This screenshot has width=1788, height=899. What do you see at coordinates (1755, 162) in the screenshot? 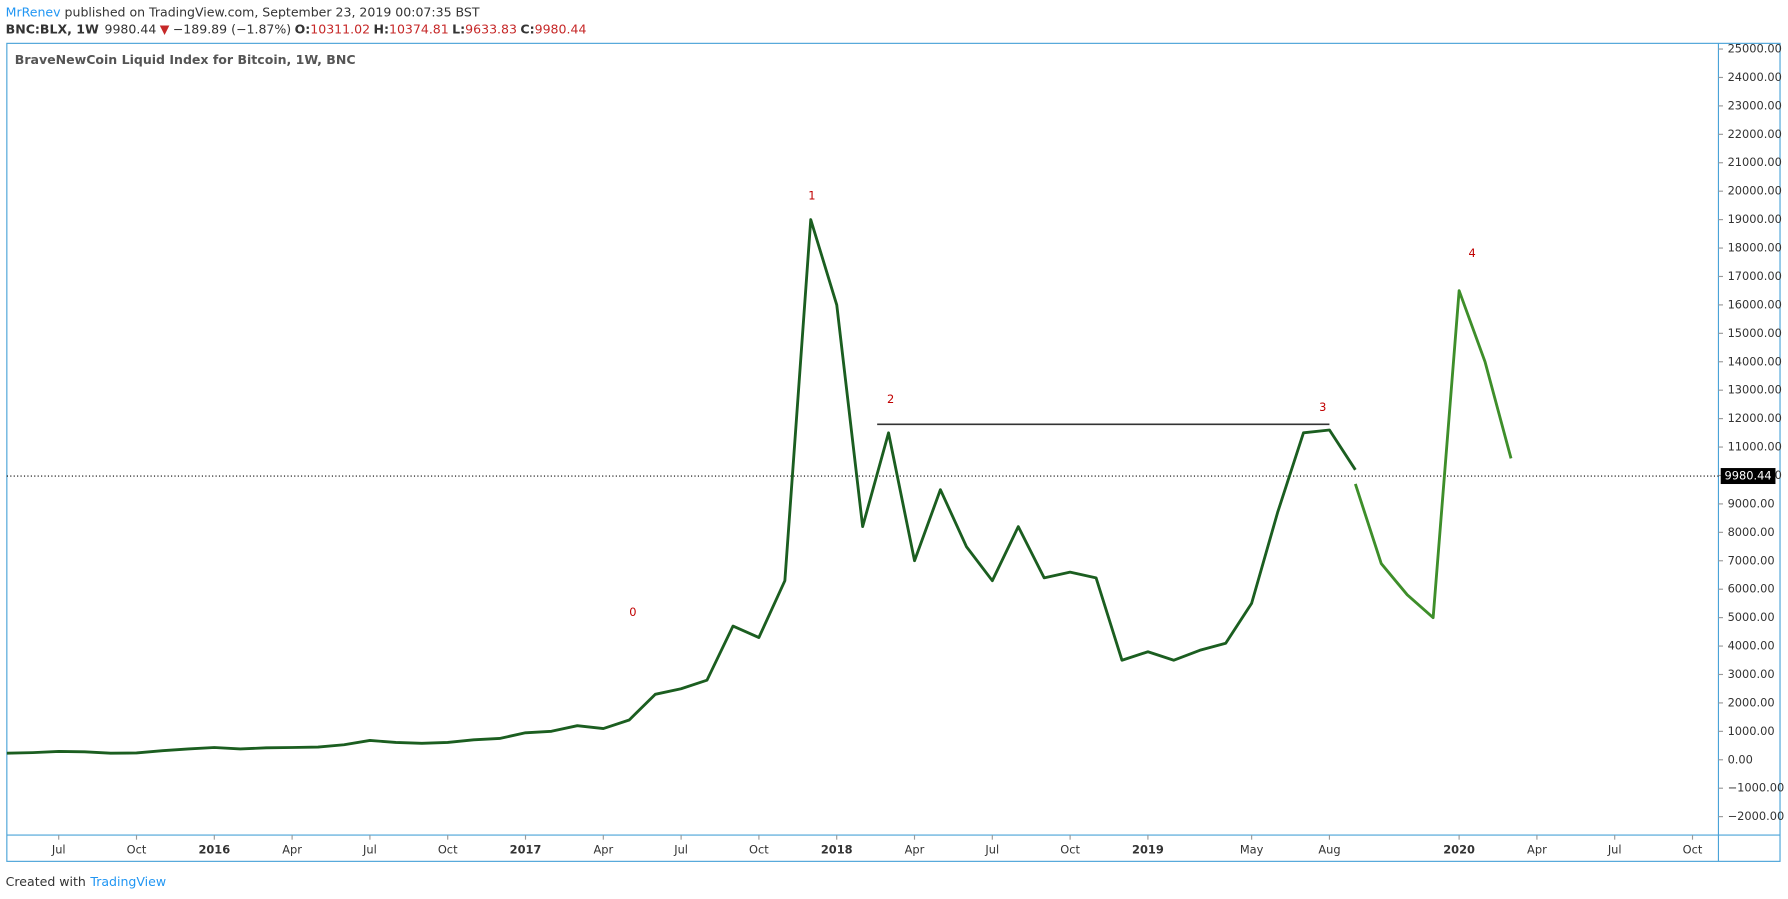
I see `y-tick-label: 21000.00` at bounding box center [1755, 162].